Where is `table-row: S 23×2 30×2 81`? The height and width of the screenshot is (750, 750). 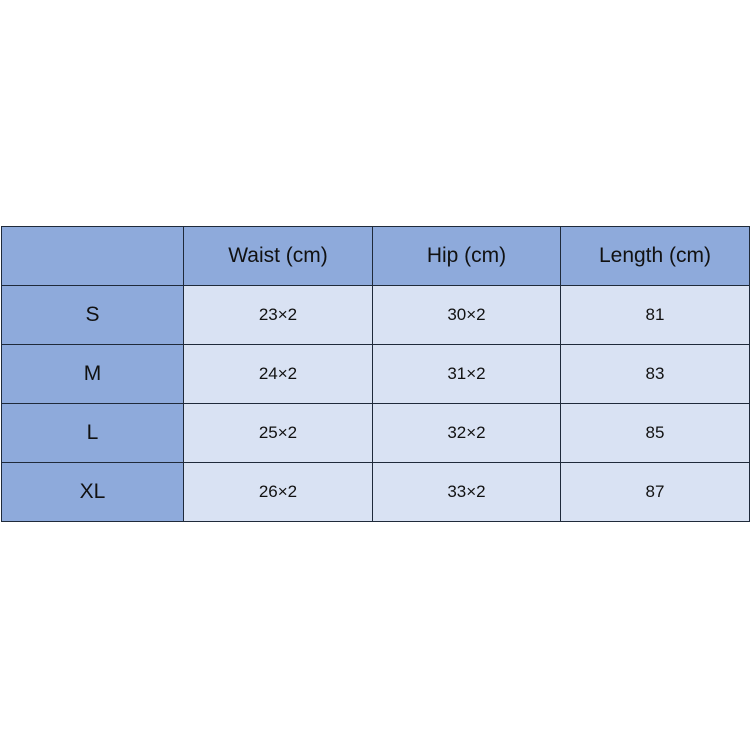 table-row: S 23×2 30×2 81 is located at coordinates (375, 315).